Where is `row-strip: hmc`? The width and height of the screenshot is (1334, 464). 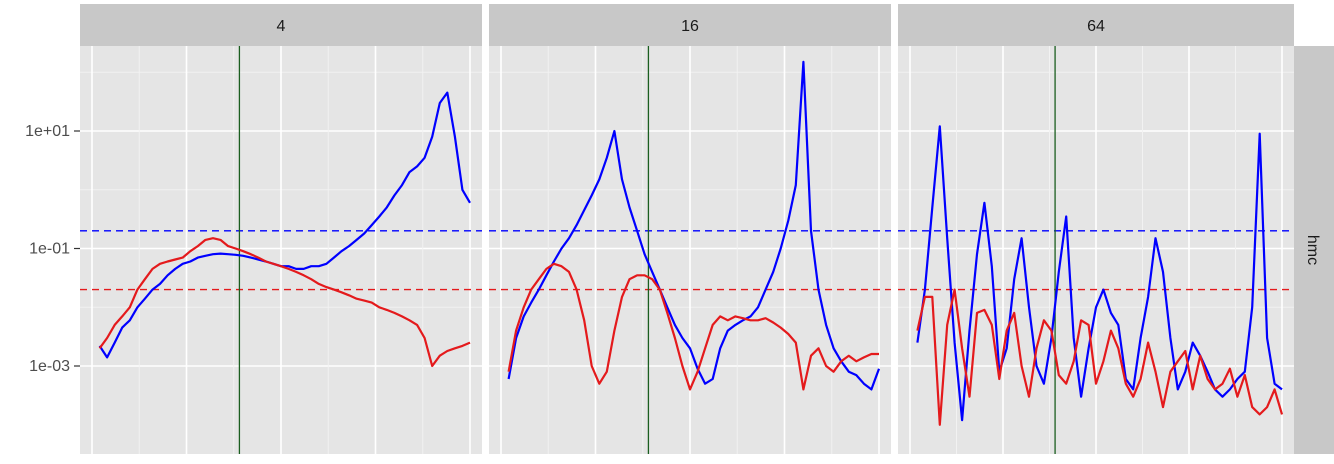 row-strip: hmc is located at coordinates (1314, 250).